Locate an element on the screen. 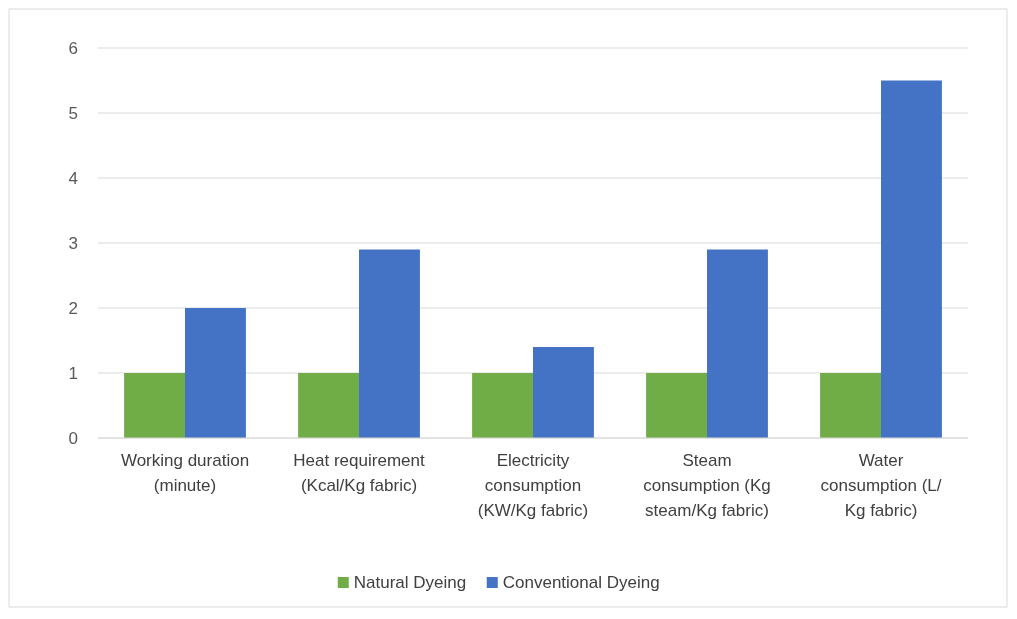 The image size is (1017, 619). y-tick-label: 4 is located at coordinates (73, 178).